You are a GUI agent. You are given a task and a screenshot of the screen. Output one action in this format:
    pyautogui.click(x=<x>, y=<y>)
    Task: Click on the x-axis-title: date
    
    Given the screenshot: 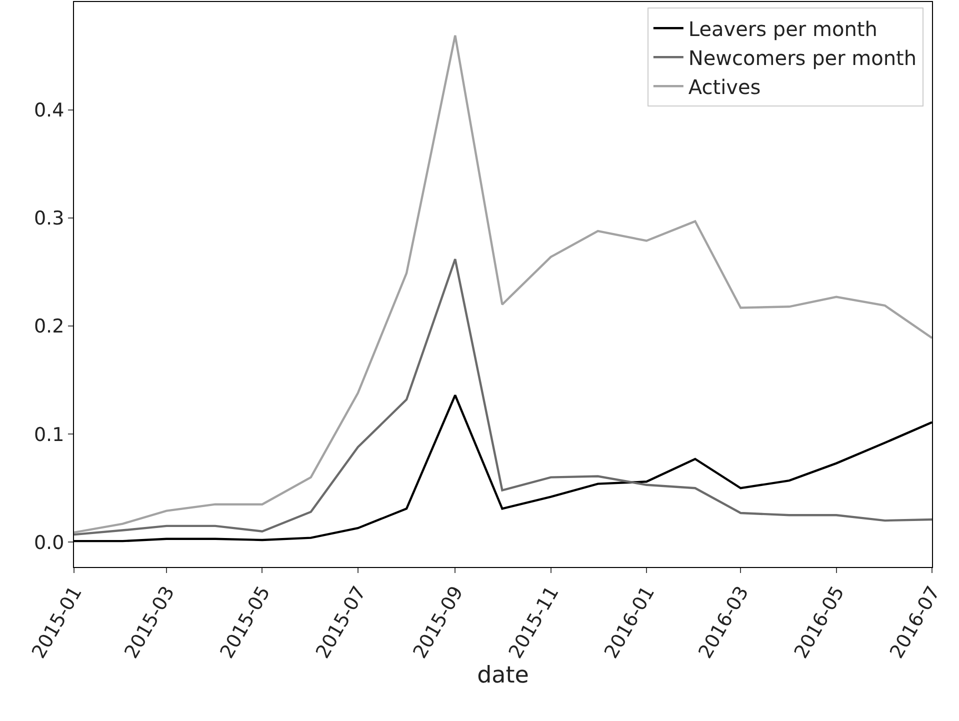 What is the action you would take?
    pyautogui.click(x=503, y=675)
    